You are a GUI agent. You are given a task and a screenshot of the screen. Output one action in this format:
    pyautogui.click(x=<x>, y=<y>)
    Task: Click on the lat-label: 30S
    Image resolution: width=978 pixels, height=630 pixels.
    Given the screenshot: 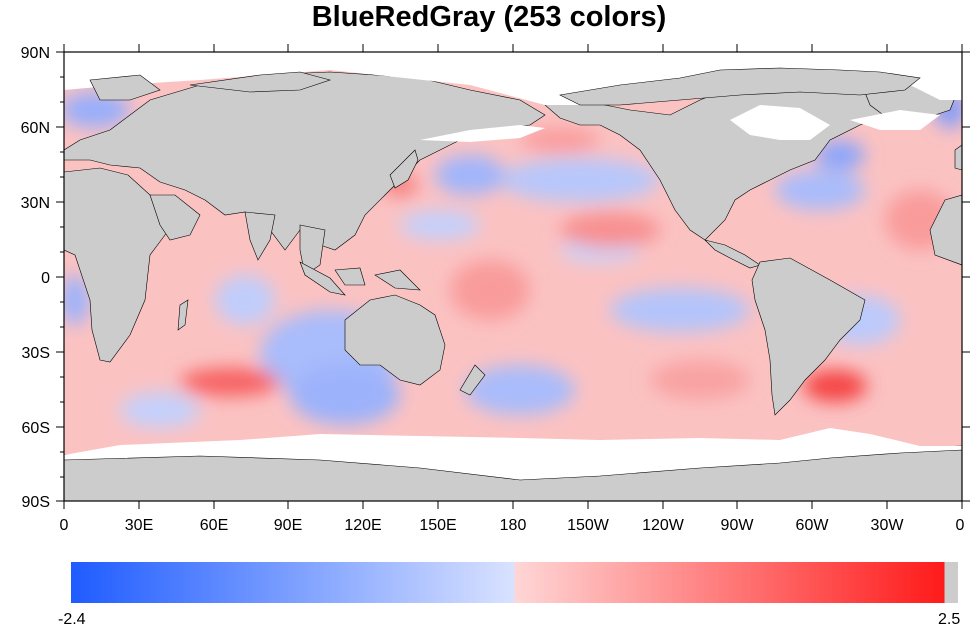 What is the action you would take?
    pyautogui.click(x=36, y=353)
    